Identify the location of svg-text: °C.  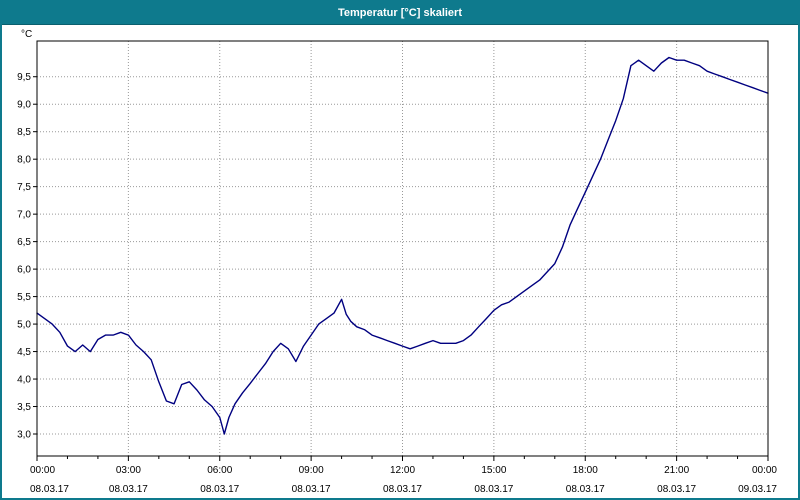
(26, 34).